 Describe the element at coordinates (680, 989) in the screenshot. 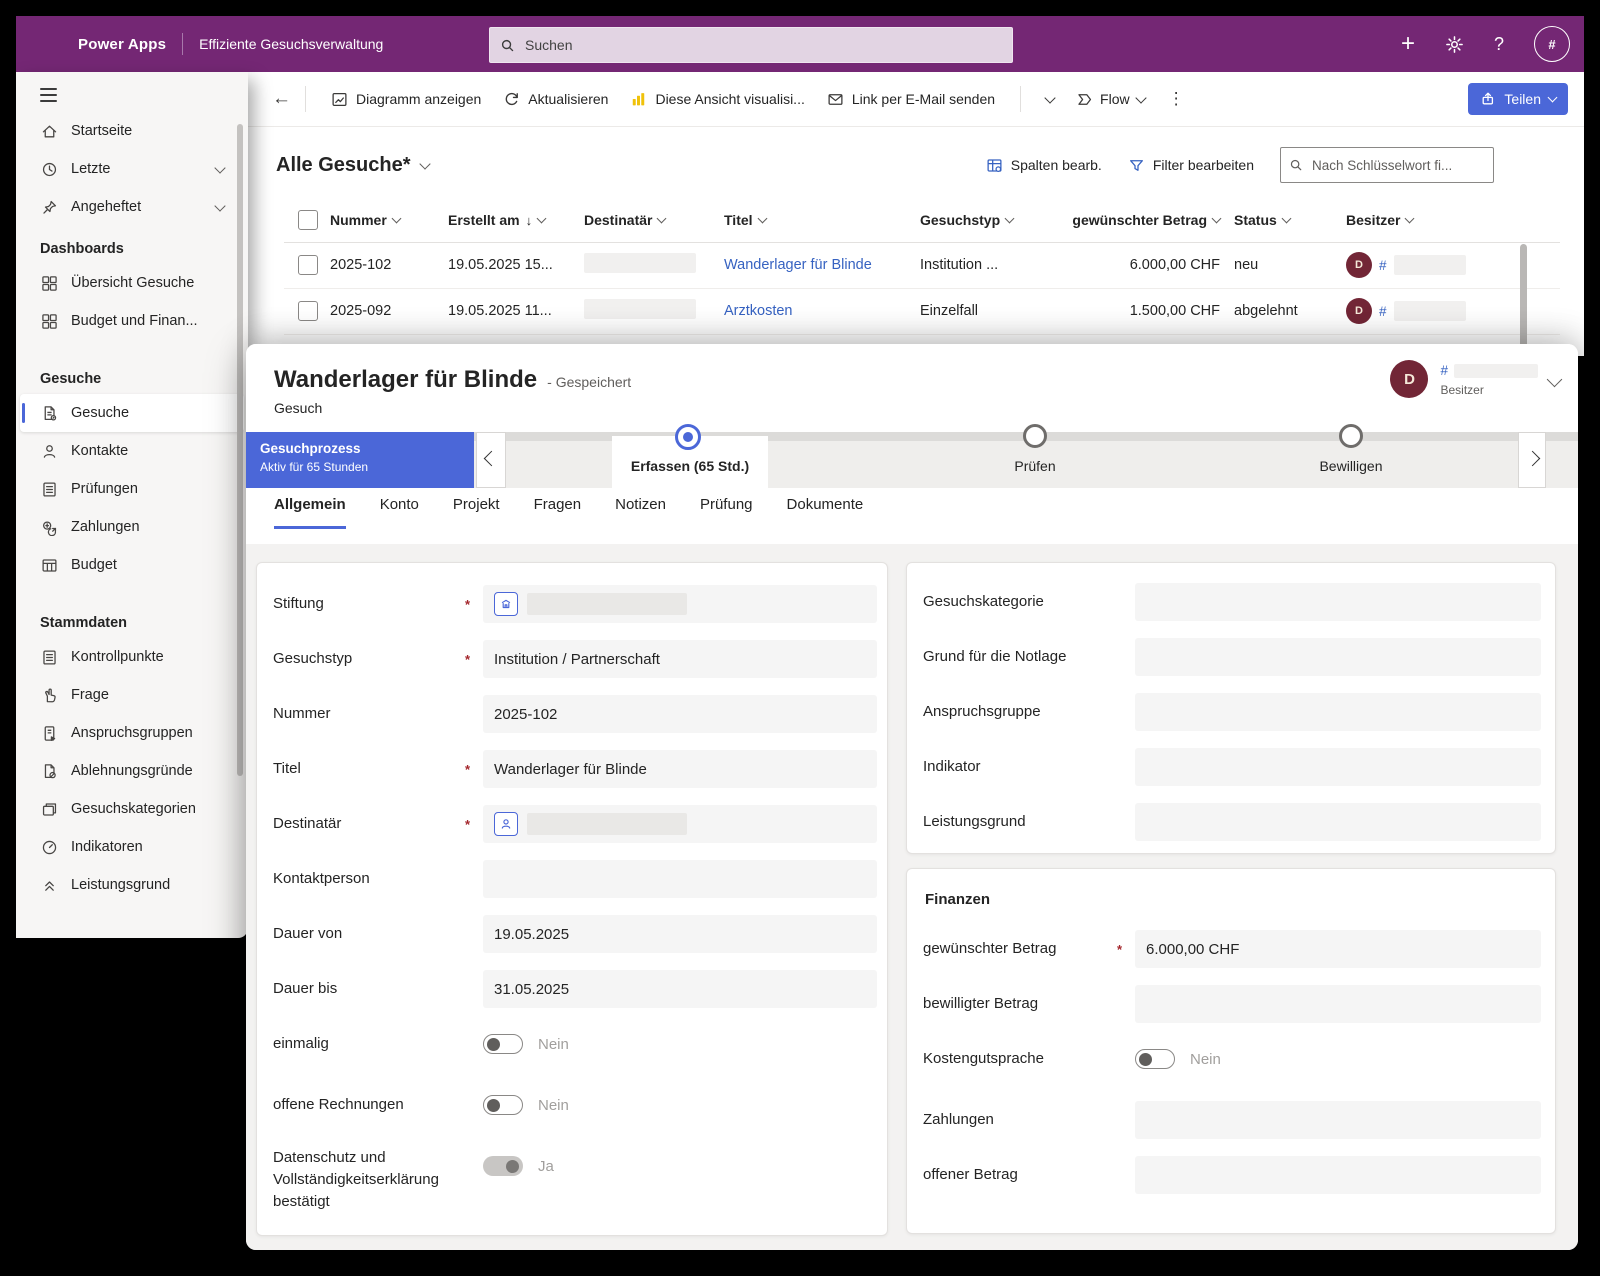

I see `dauer-bis-field: 31.05.2025` at that location.